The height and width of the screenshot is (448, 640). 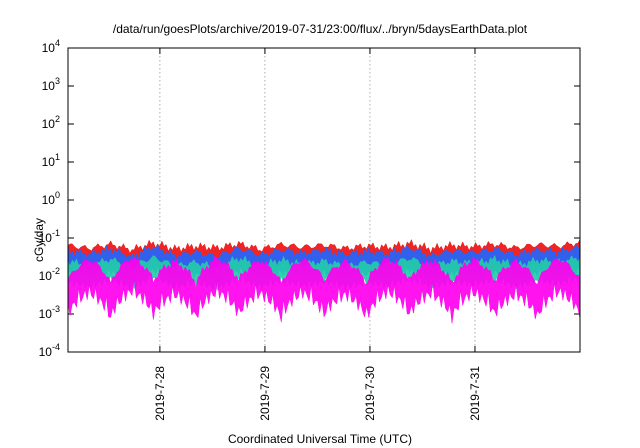 I want to click on y-axis-label: cGy/day, so click(x=39, y=240).